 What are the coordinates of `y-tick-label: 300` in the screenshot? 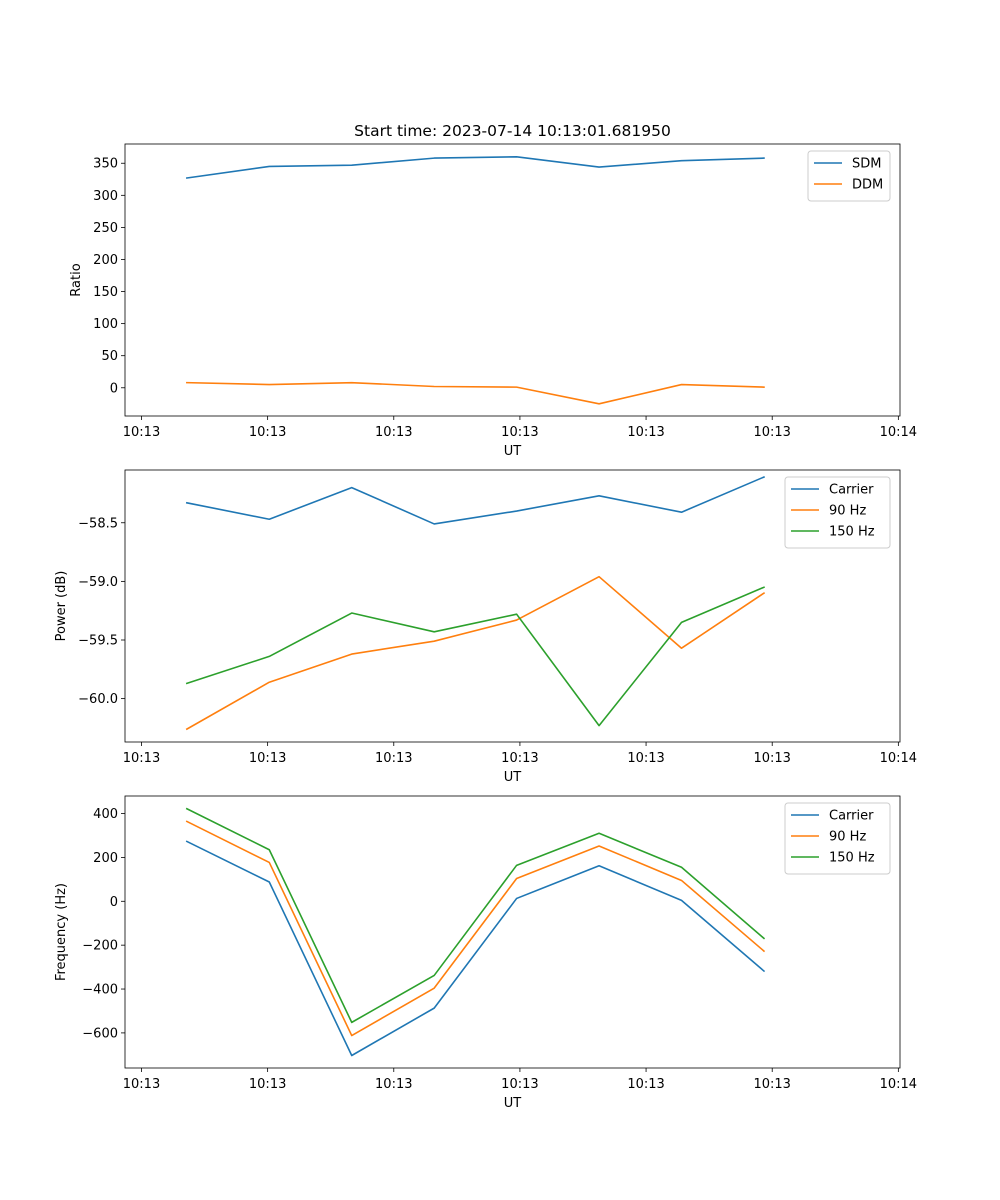 It's located at (105, 196).